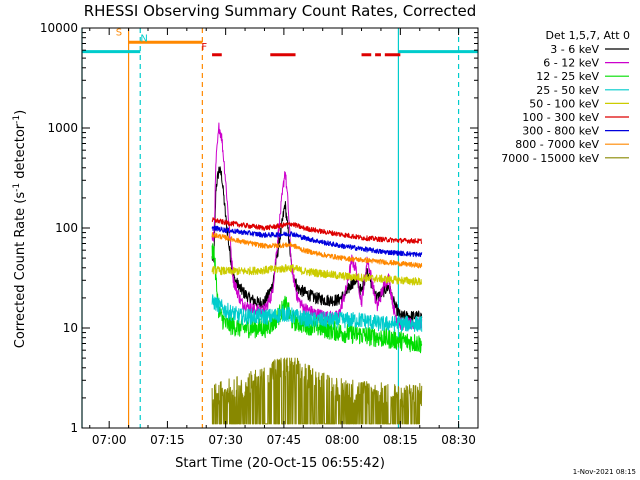 This screenshot has width=640, height=480. I want to click on y-axis-label-sup-1: -1, so click(17, 187).